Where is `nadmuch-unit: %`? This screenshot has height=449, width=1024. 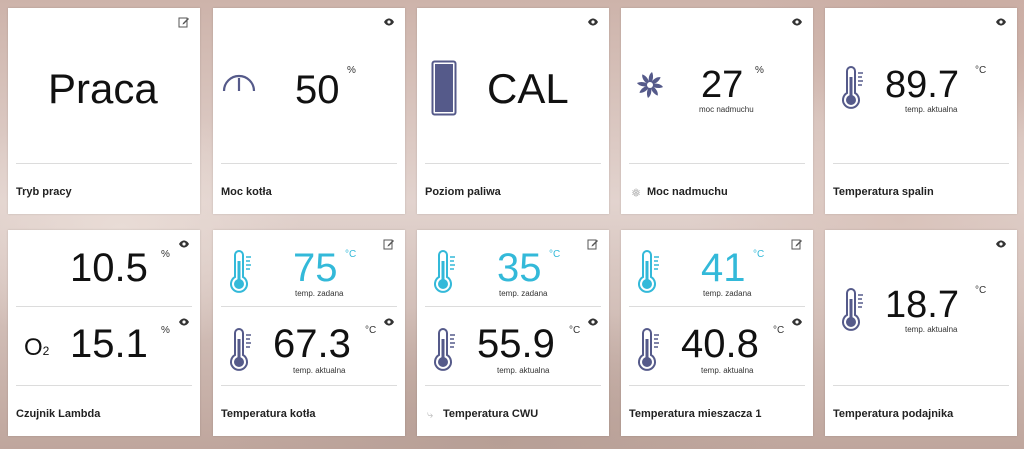
nadmuch-unit: % is located at coordinates (759, 70).